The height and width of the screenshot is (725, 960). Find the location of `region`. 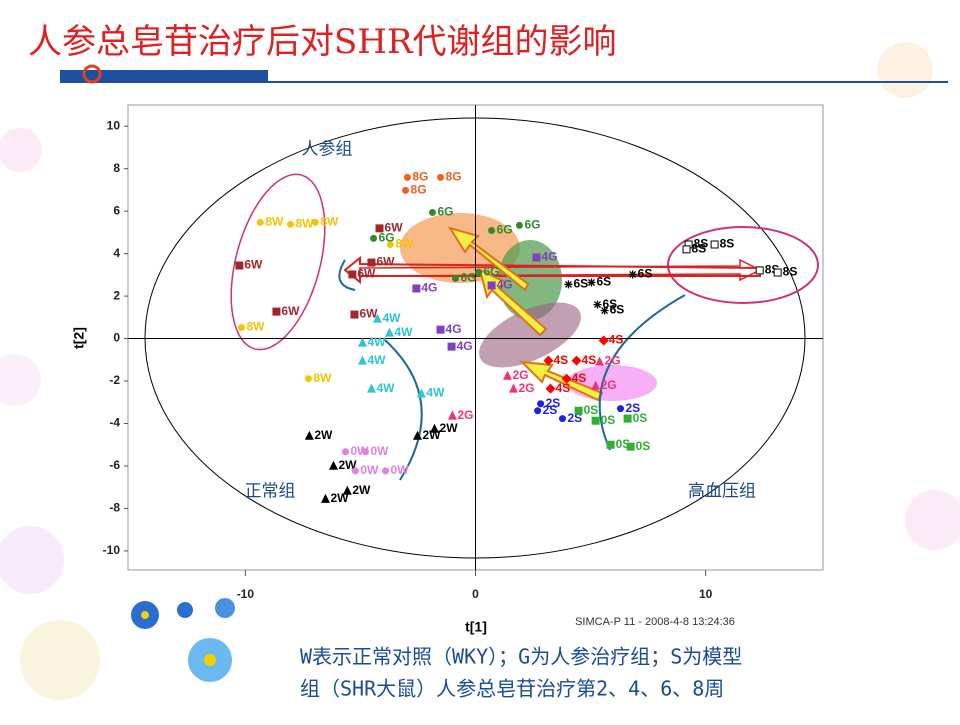

region is located at coordinates (530, 335).